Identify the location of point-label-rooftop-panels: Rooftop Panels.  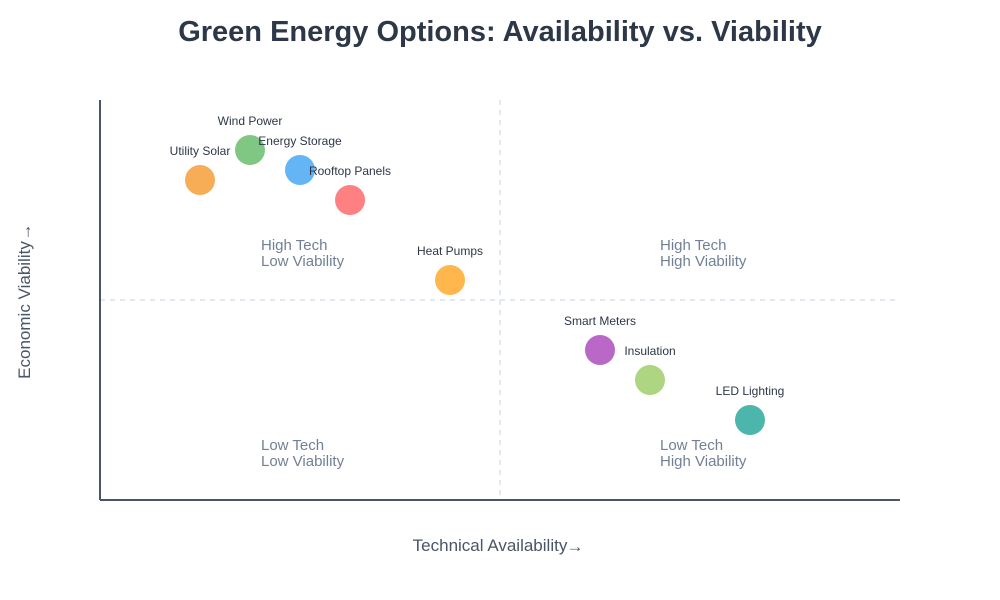
(350, 171).